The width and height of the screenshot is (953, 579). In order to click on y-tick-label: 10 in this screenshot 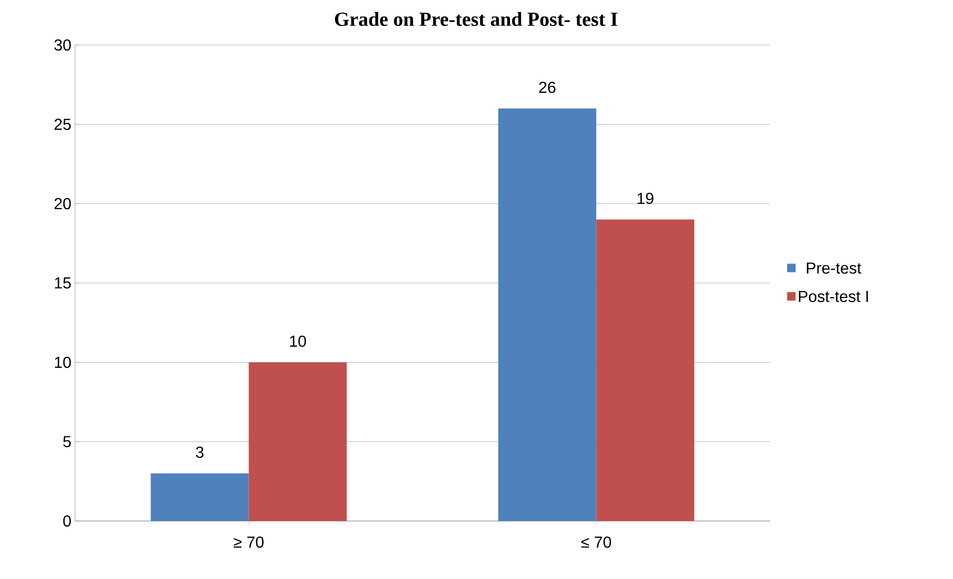, I will do `click(62, 362)`.